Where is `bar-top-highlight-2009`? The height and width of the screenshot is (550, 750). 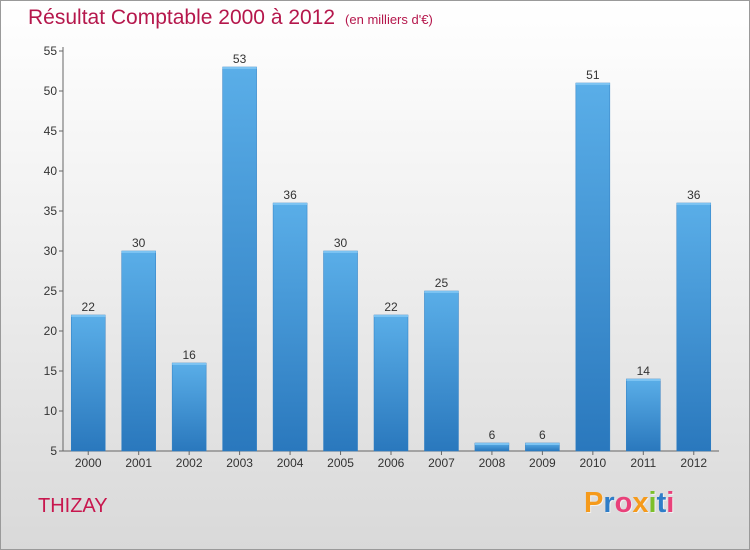
bar-top-highlight-2009 is located at coordinates (542, 444).